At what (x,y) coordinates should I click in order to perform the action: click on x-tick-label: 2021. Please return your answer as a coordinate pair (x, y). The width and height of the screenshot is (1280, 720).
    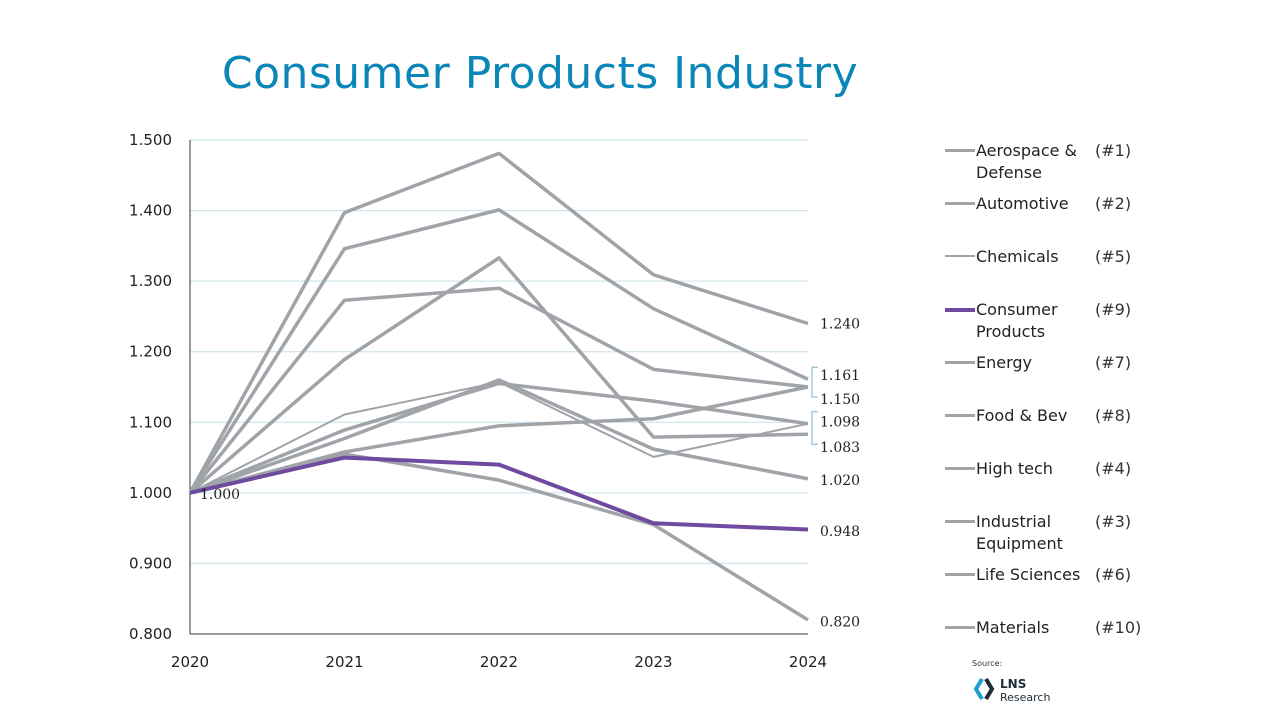
    Looking at the image, I should click on (344, 662).